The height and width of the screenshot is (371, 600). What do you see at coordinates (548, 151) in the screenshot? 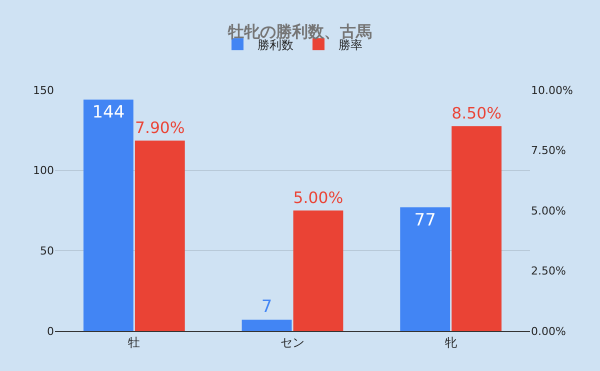
I see `y2-tick-label: 7.50%` at bounding box center [548, 151].